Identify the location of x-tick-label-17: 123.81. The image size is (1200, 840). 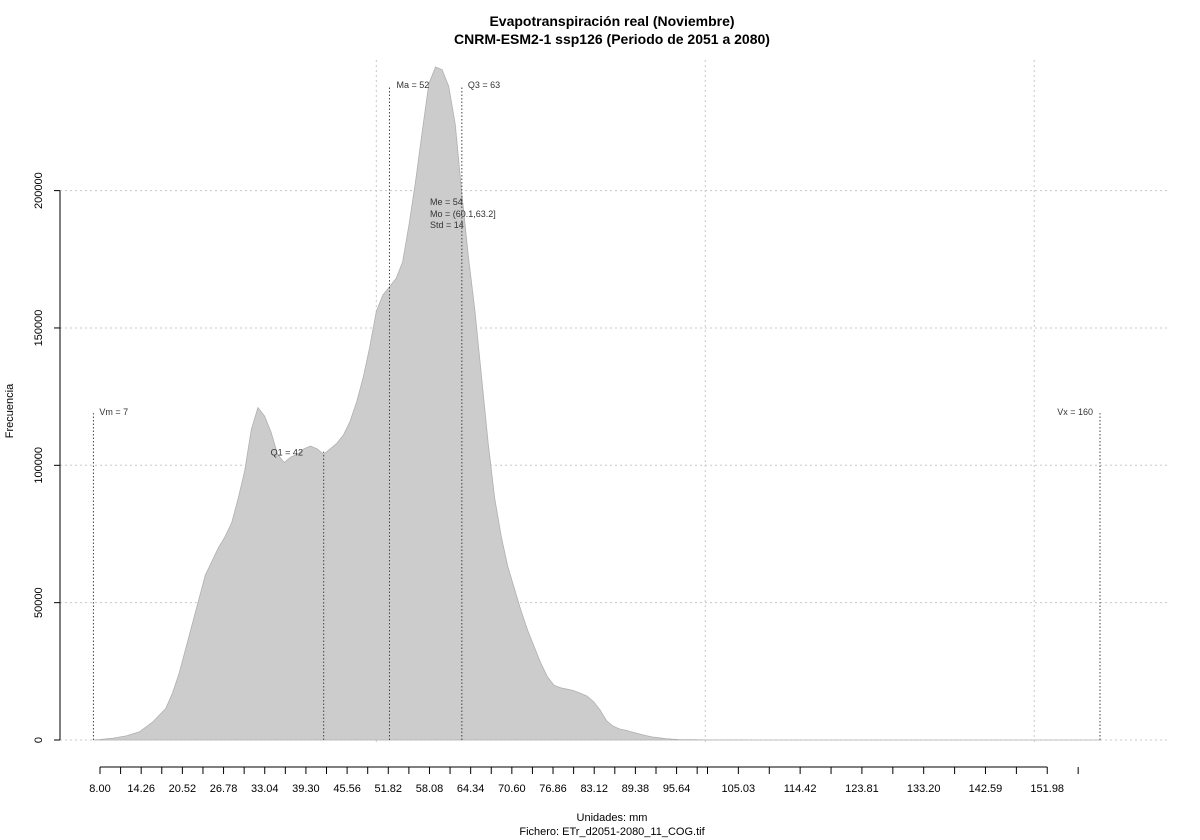
(862, 789).